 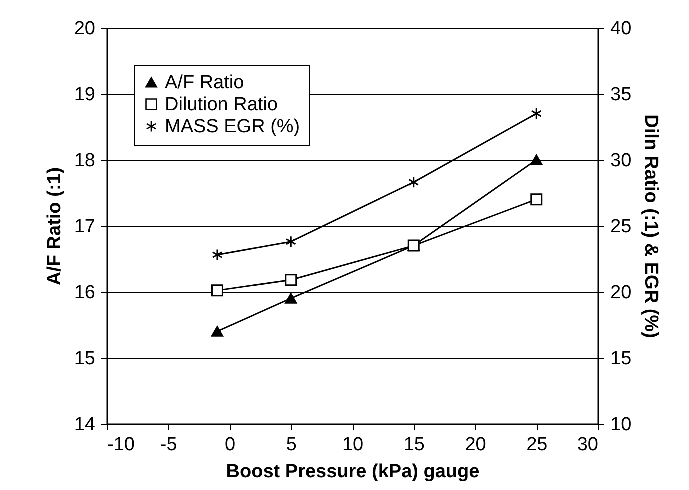 I want to click on x-tick-label: 0, so click(x=230, y=445).